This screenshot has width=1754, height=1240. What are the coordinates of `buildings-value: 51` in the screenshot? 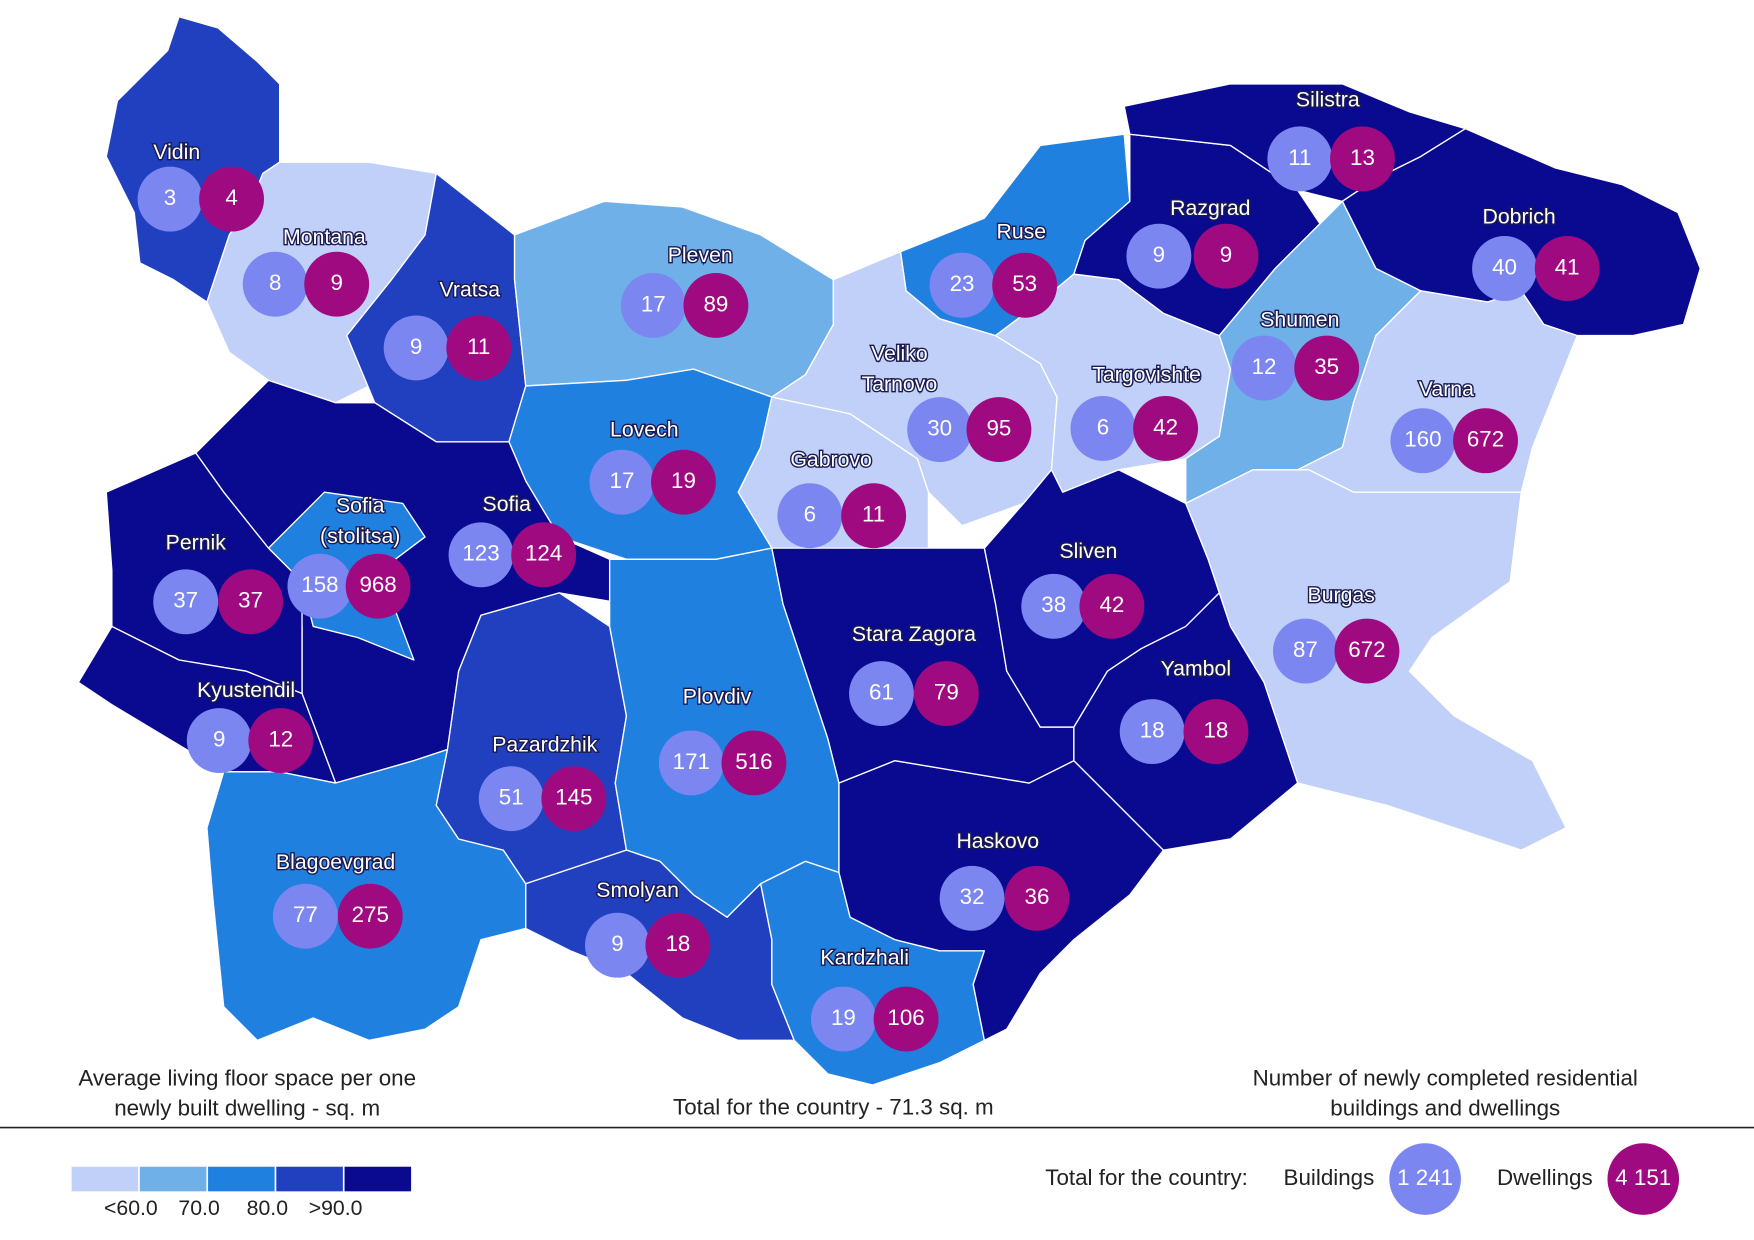 It's located at (511, 797).